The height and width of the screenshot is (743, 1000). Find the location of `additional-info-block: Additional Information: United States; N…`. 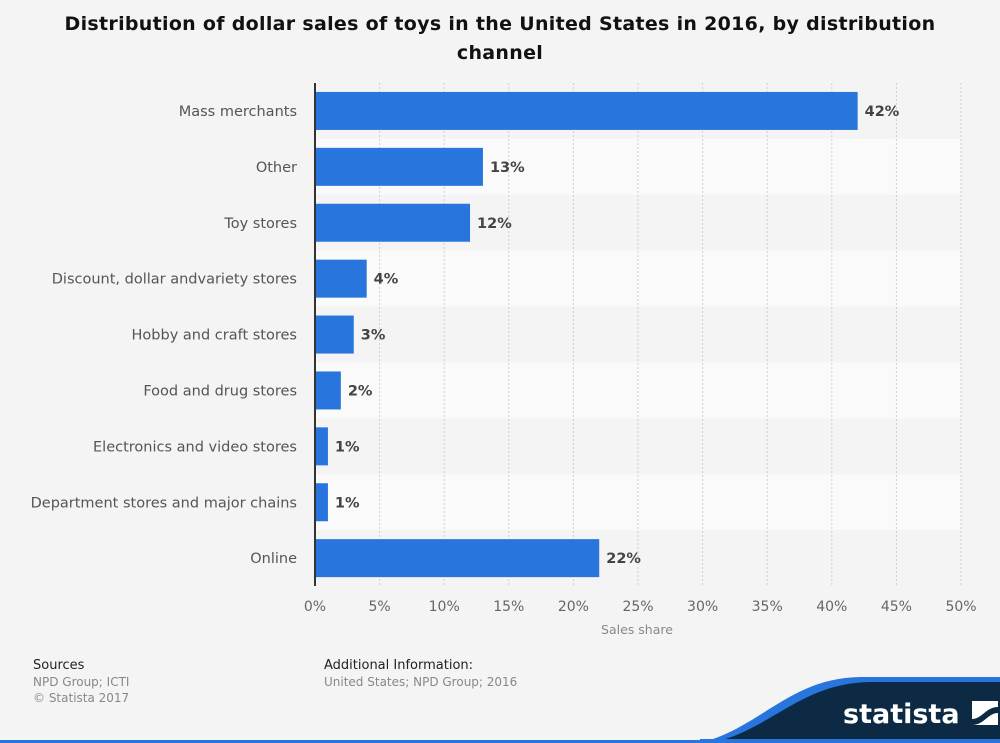

additional-info-block: Additional Information: United States; N… is located at coordinates (420, 674).